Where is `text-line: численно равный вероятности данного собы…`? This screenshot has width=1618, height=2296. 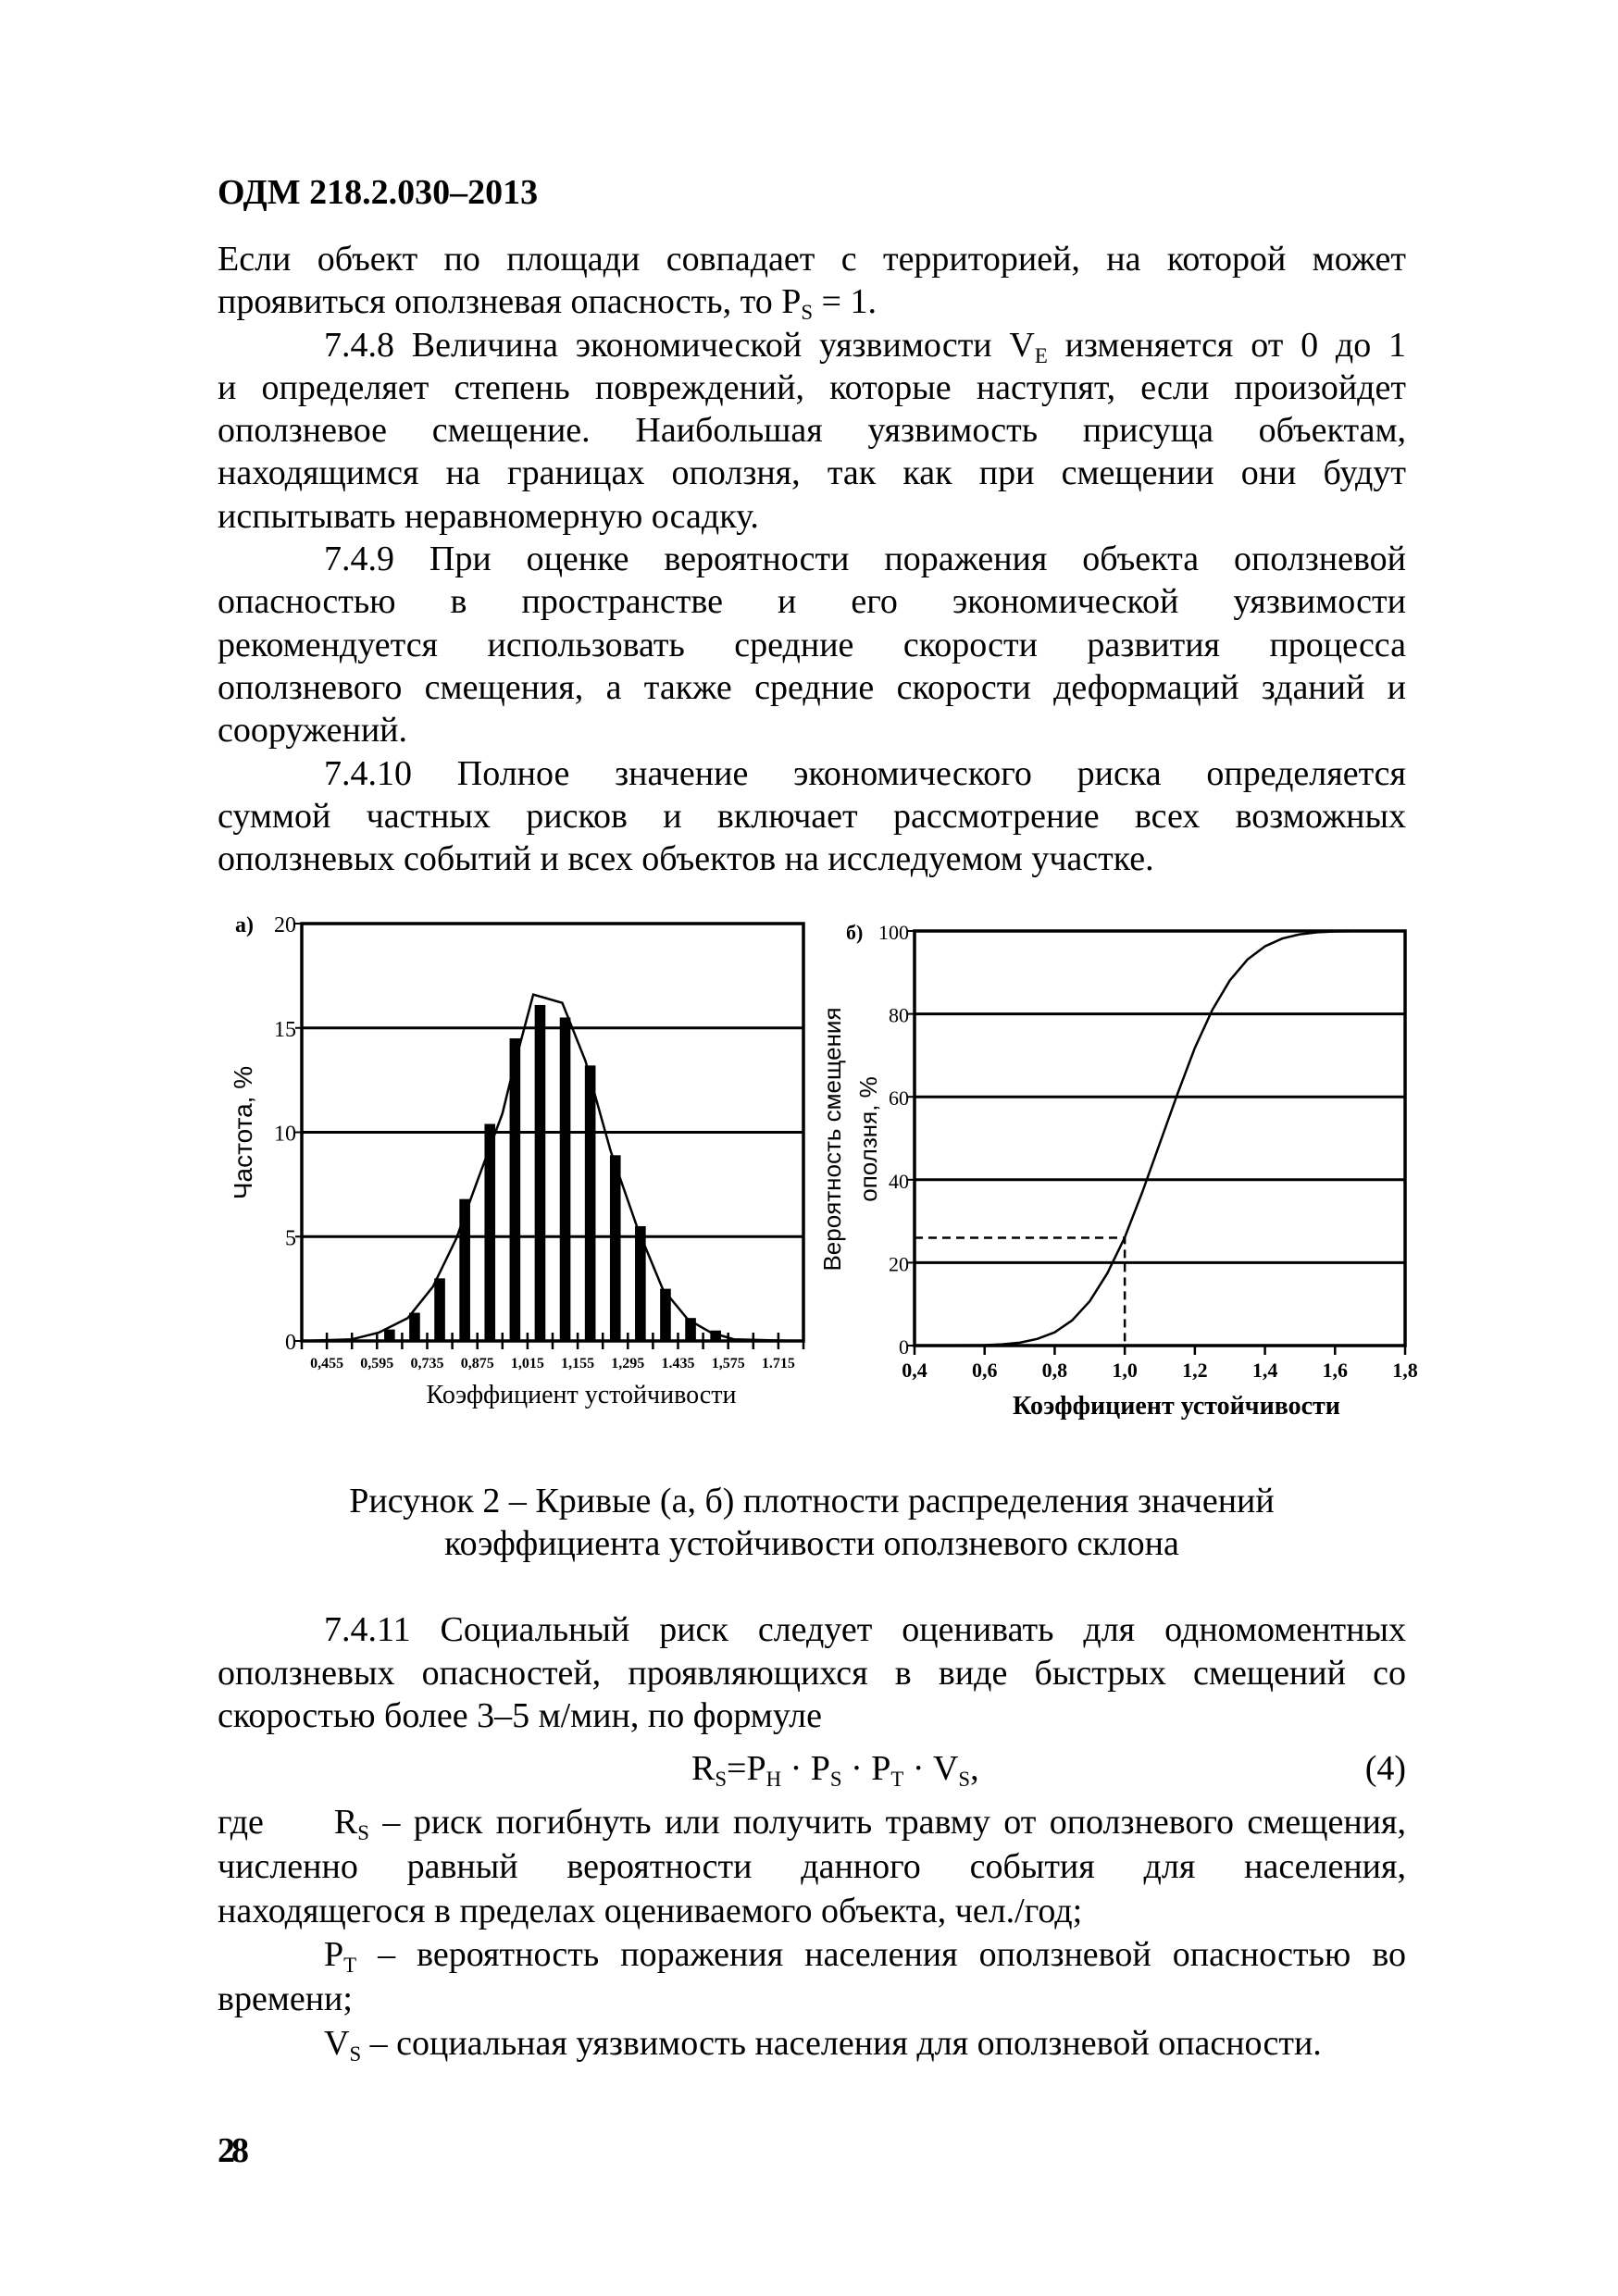 text-line: численно равный вероятности данного собы… is located at coordinates (812, 1868).